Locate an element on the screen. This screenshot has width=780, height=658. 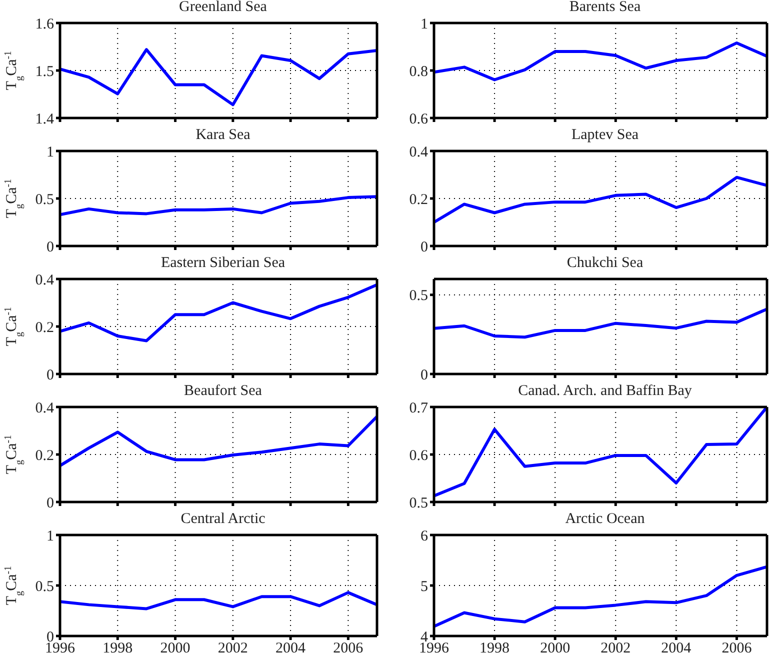
chart-title: Laptev Sea is located at coordinates (605, 135).